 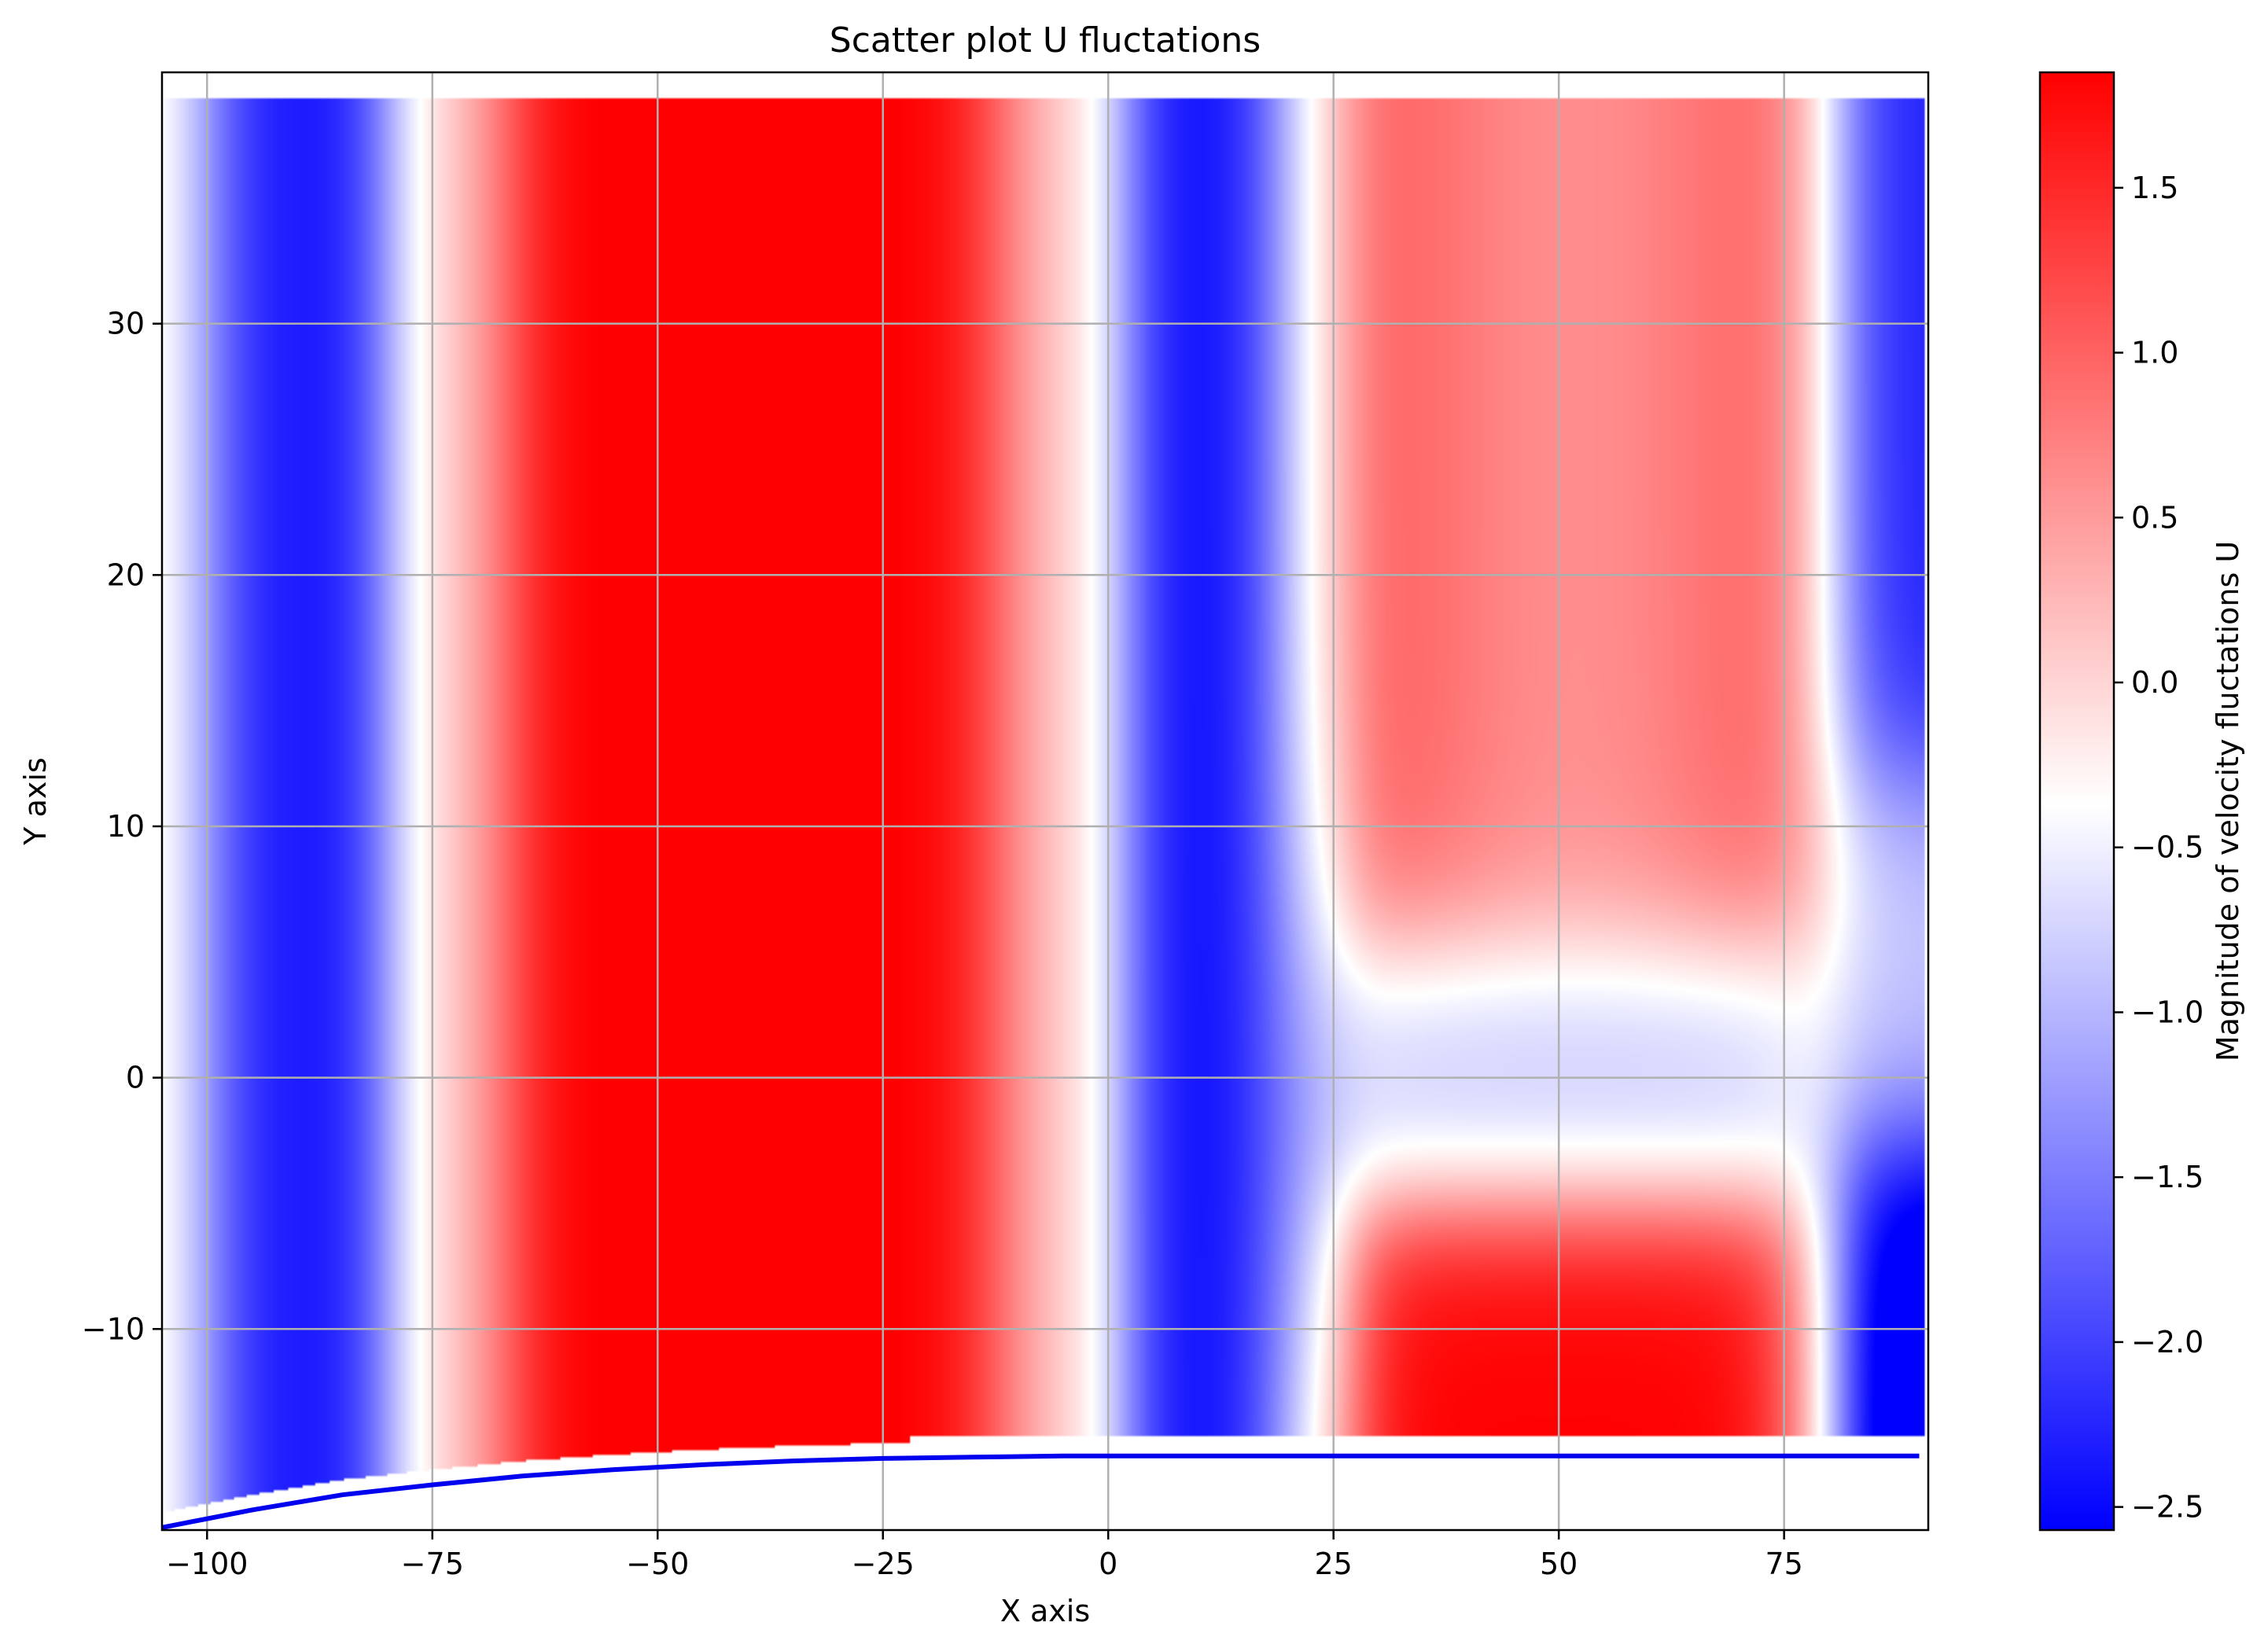 I want to click on x-tick-label: −50, so click(x=657, y=1564).